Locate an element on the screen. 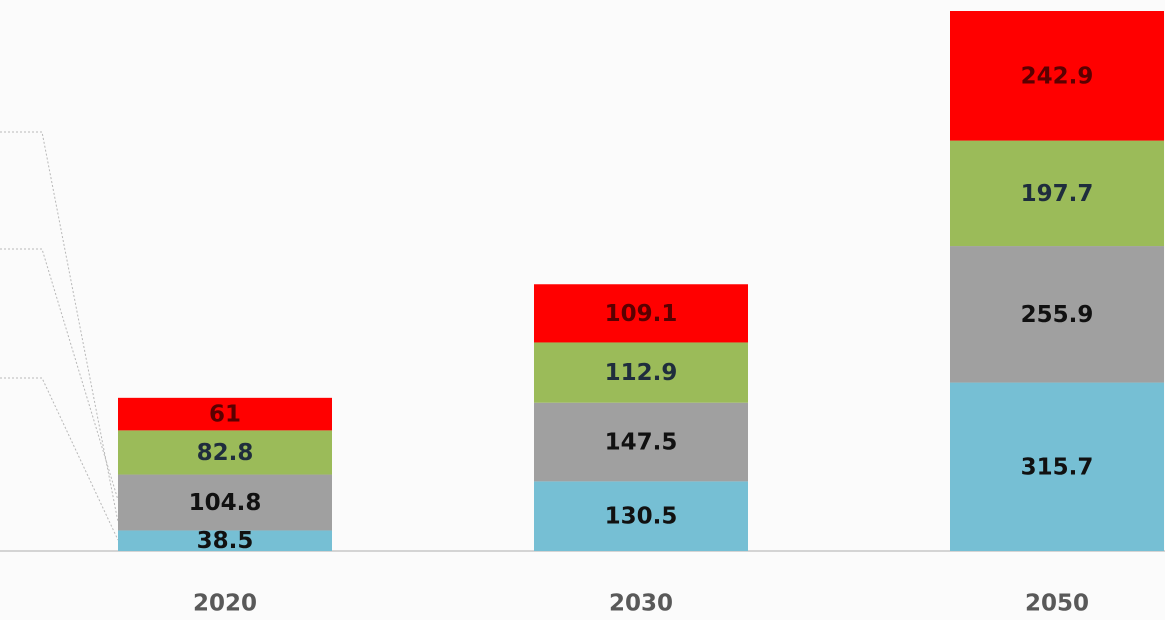 Image resolution: width=1165 pixels, height=620 pixels. data-label: 38.5 is located at coordinates (225, 541).